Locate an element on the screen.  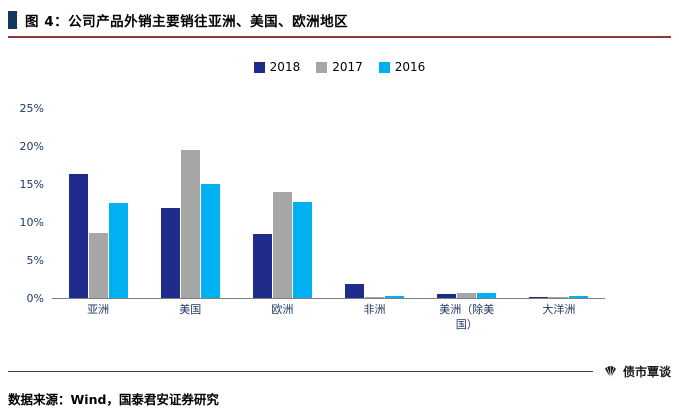
x-axis-label-美国: 美国 is located at coordinates (190, 309).